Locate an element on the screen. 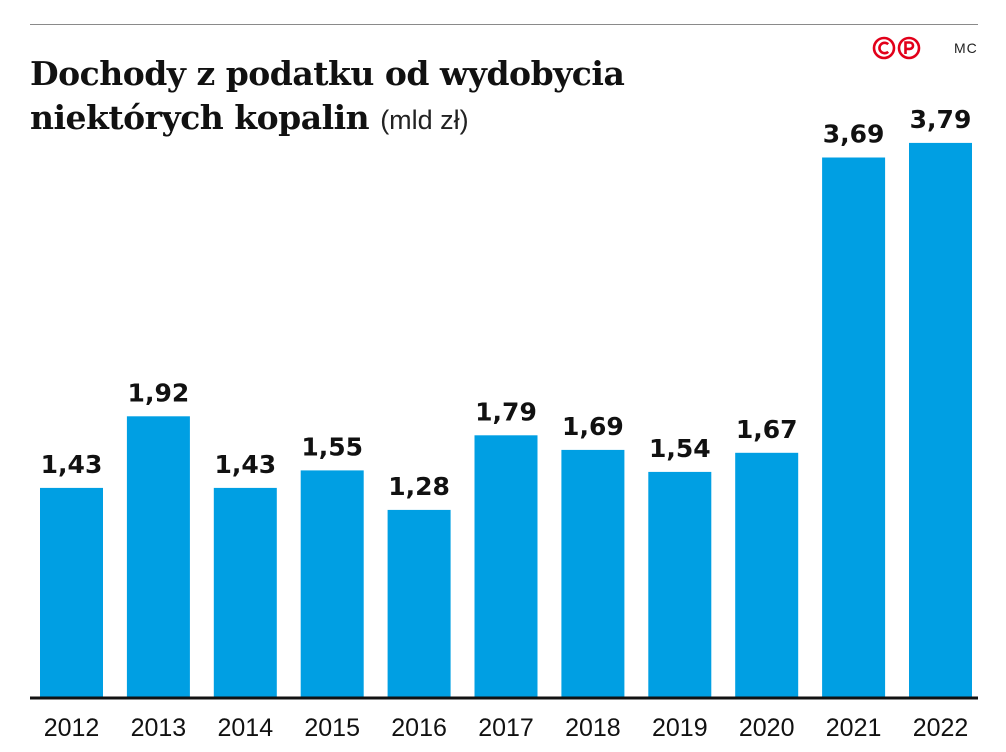 The height and width of the screenshot is (752, 1006). x-tick-label-2016: 2016 is located at coordinates (419, 728).